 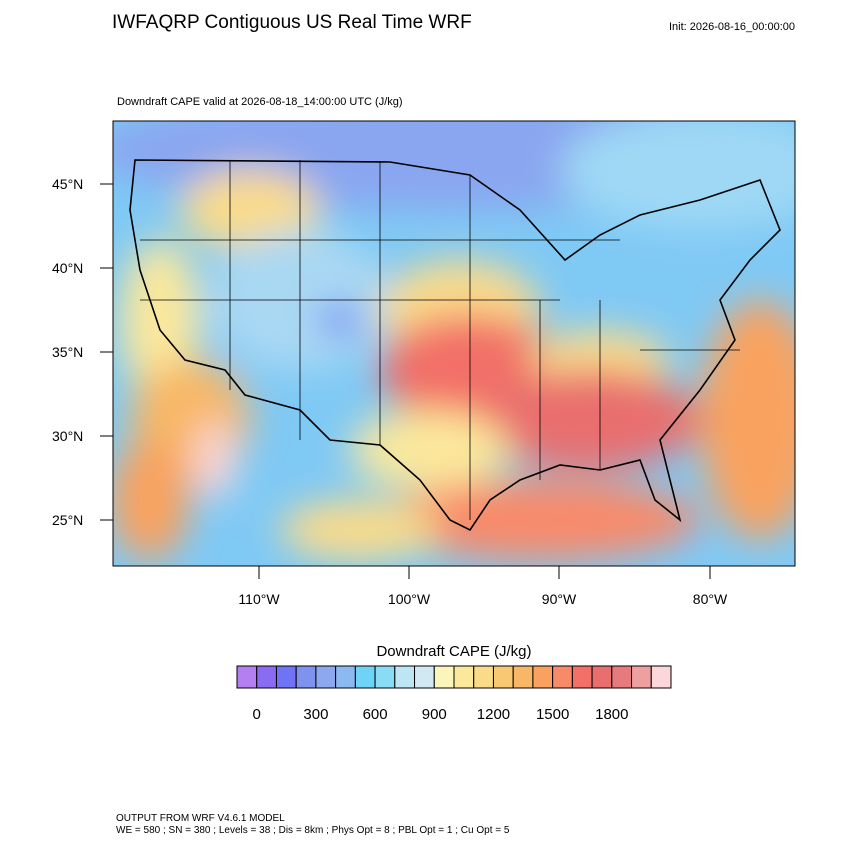 What do you see at coordinates (434, 714) in the screenshot?
I see `colorbar-label: 900` at bounding box center [434, 714].